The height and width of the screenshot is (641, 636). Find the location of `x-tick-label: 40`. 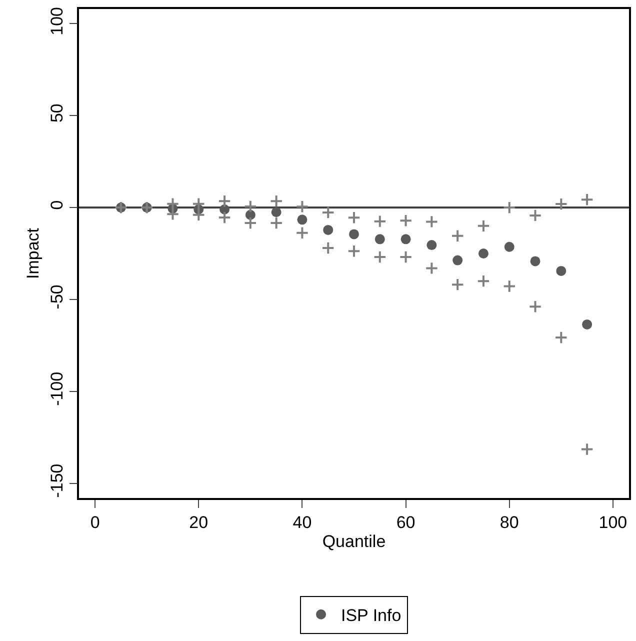

x-tick-label: 40 is located at coordinates (302, 522).